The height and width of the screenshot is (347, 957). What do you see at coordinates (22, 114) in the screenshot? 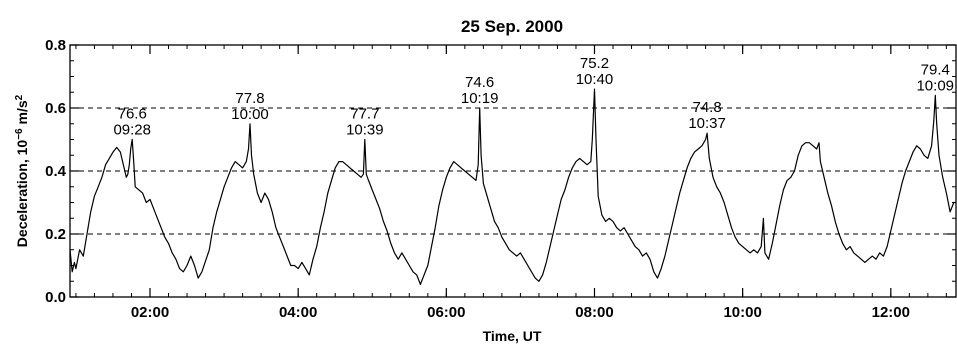
I see `y-axis-label-unit: m/s` at bounding box center [22, 114].